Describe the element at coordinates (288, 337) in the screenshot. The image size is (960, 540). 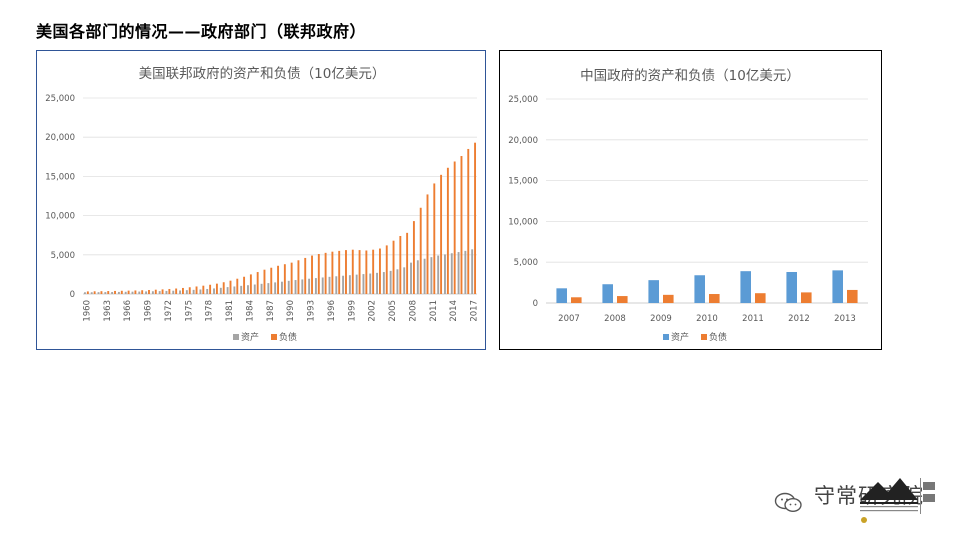
I see `legend-label: 负债` at that location.